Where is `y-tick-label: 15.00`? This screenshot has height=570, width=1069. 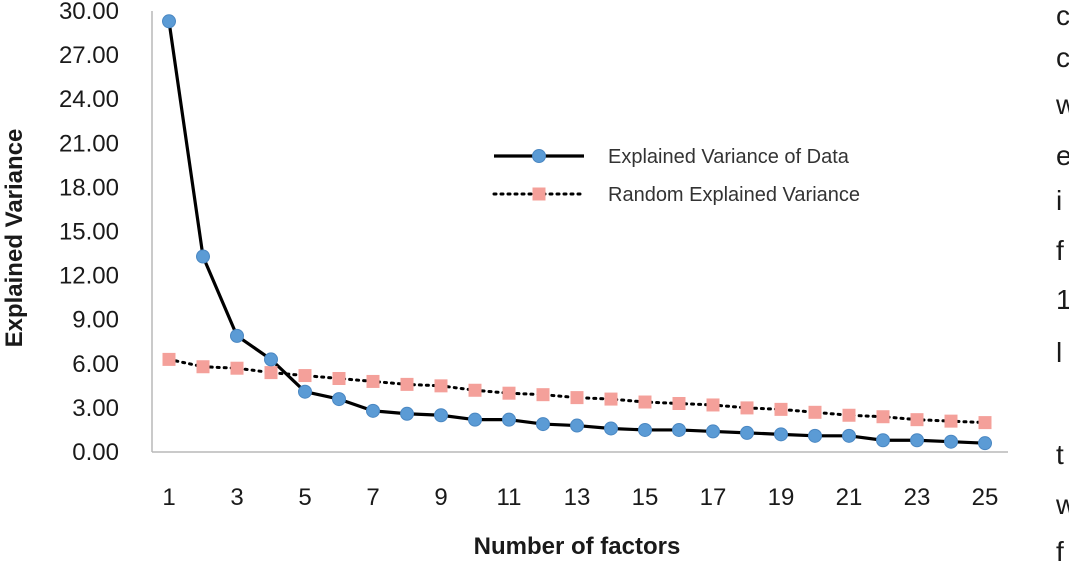 y-tick-label: 15.00 is located at coordinates (89, 232).